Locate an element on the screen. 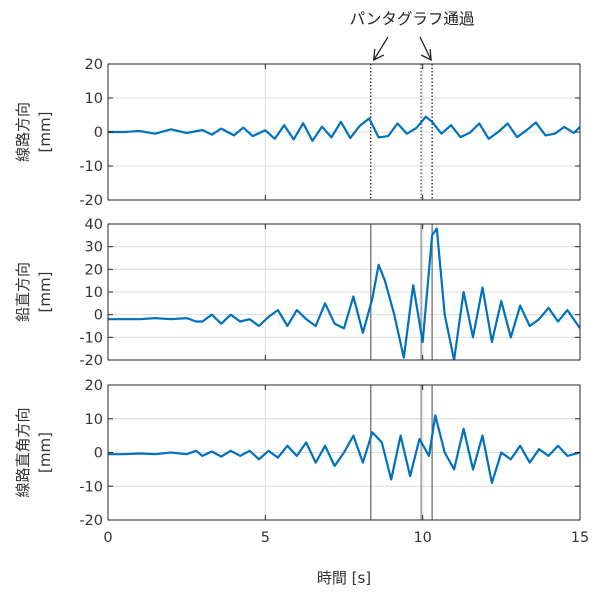 The width and height of the screenshot is (600, 595). y-tick-label: 40 is located at coordinates (94, 225).